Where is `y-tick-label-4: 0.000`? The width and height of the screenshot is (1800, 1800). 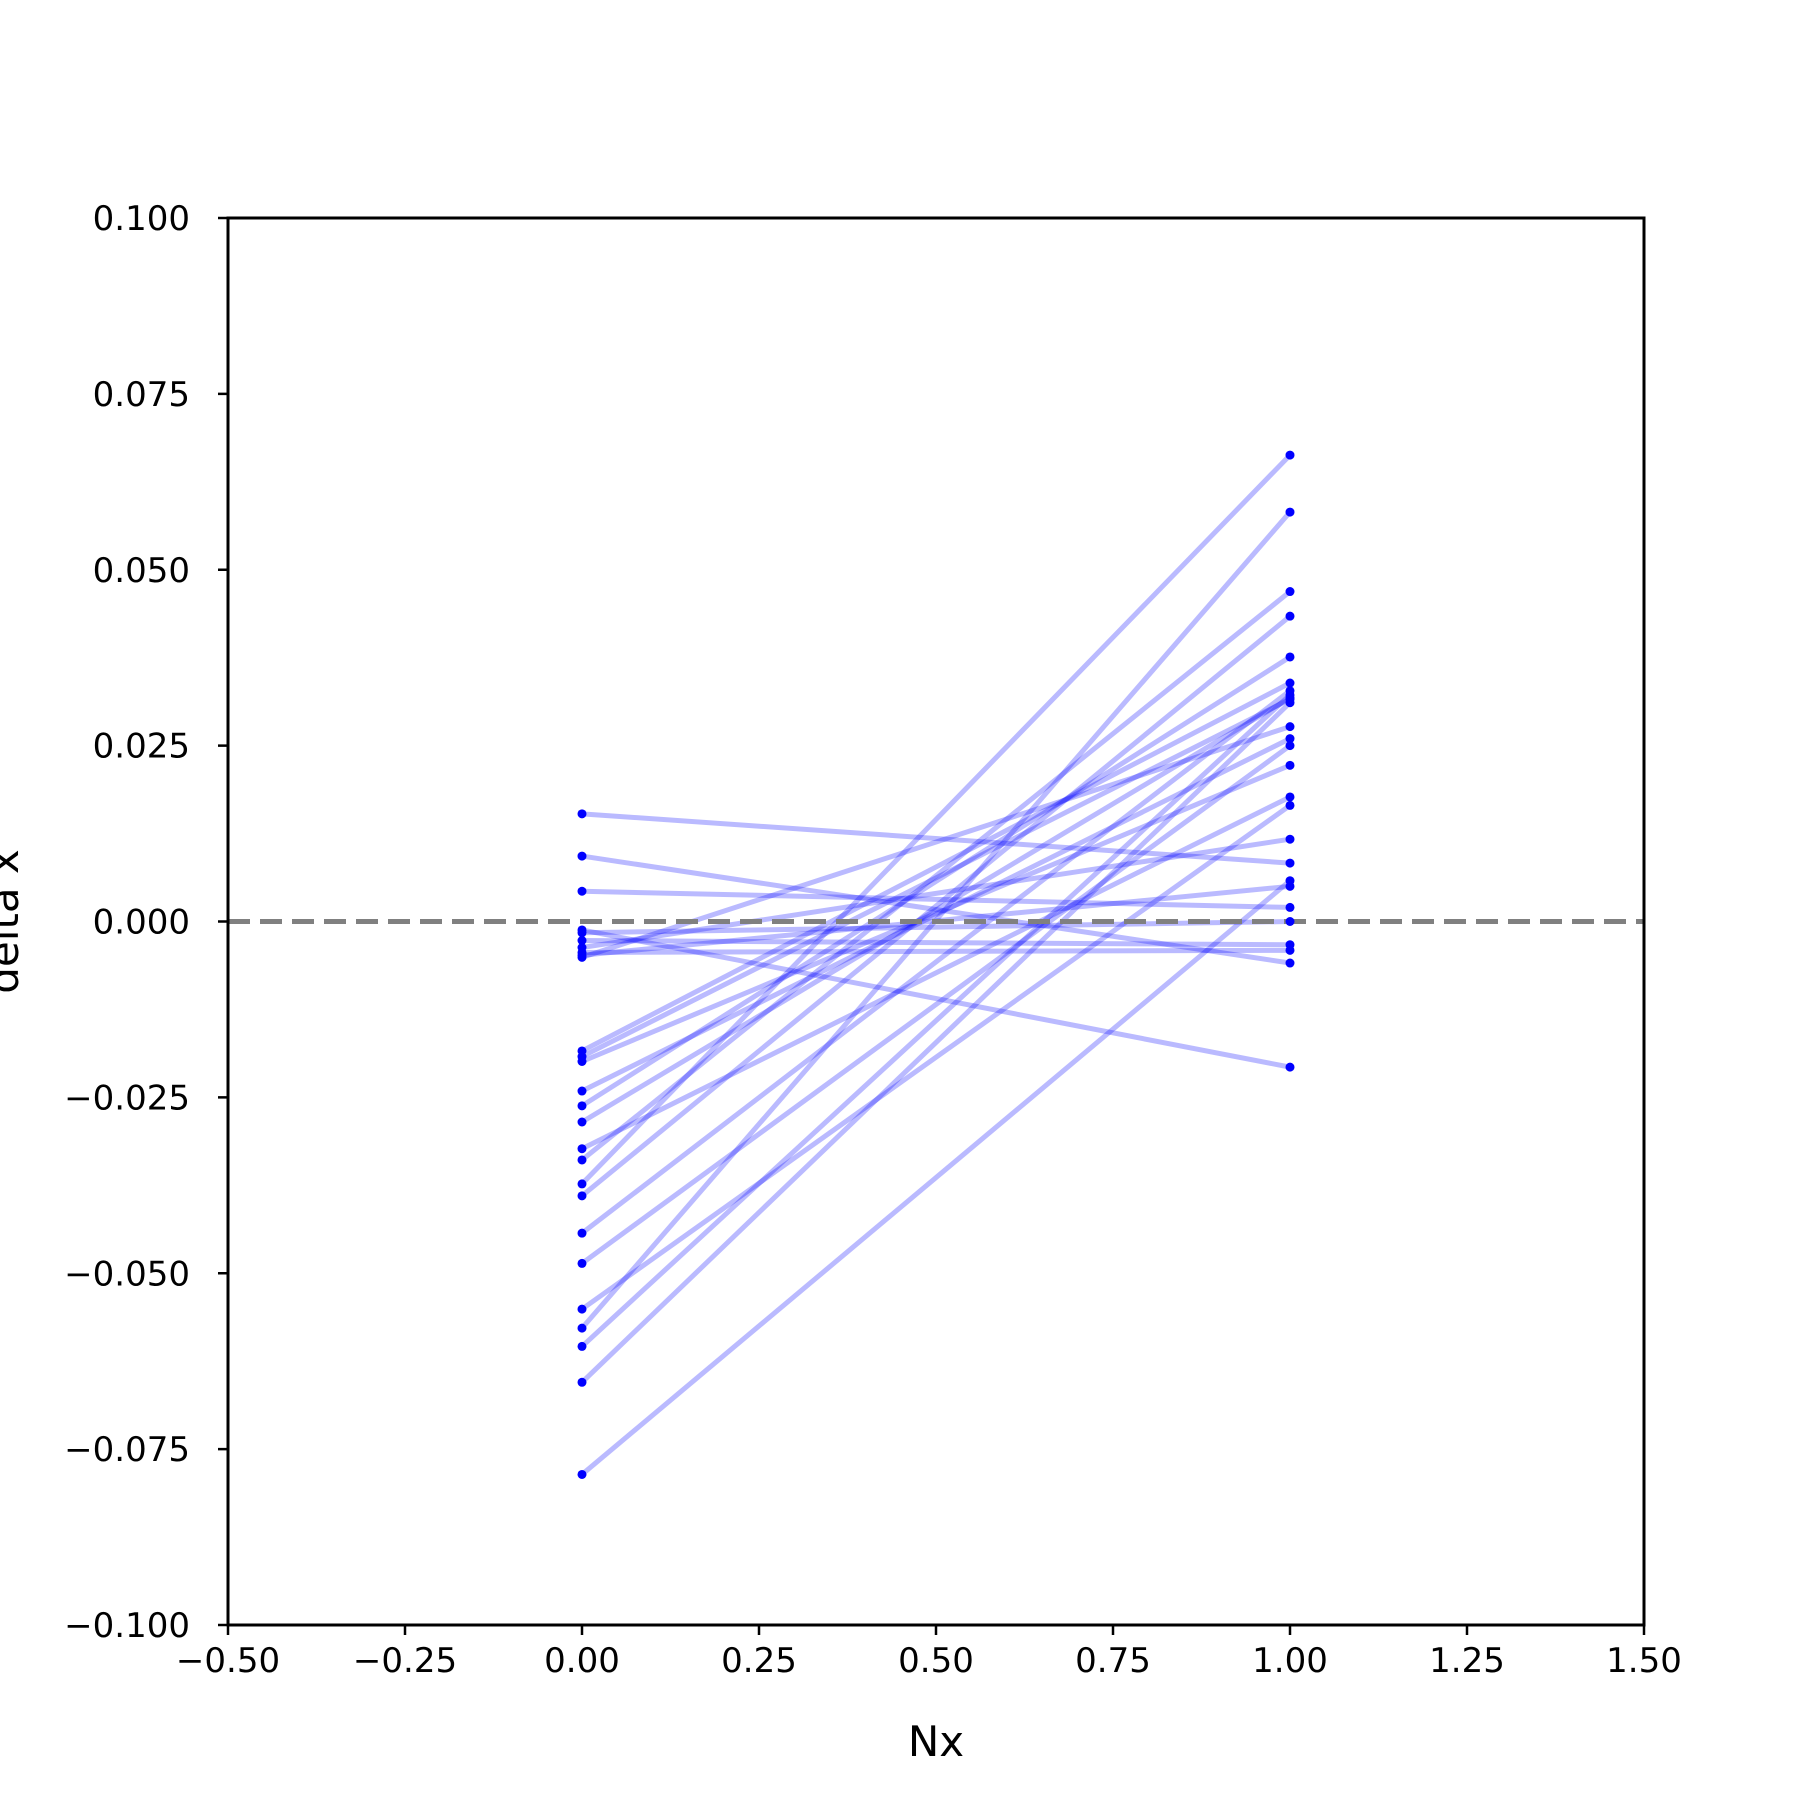 y-tick-label-4: 0.000 is located at coordinates (141, 923).